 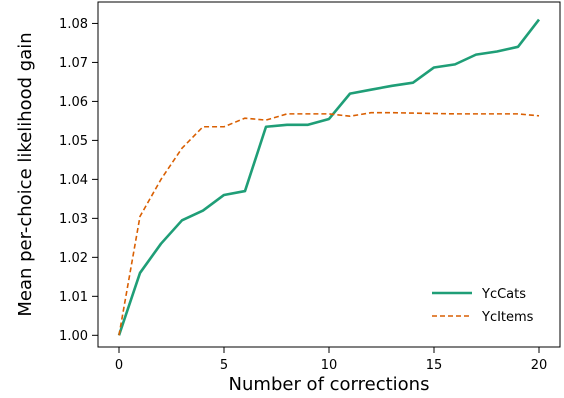 What do you see at coordinates (73, 63) in the screenshot?
I see `y-tick-label: 1.07` at bounding box center [73, 63].